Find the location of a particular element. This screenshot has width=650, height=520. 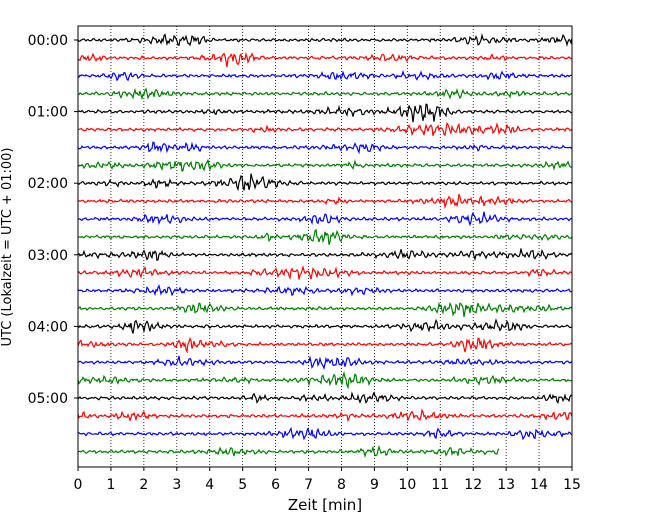

trace-02:30 is located at coordinates (325, 219).